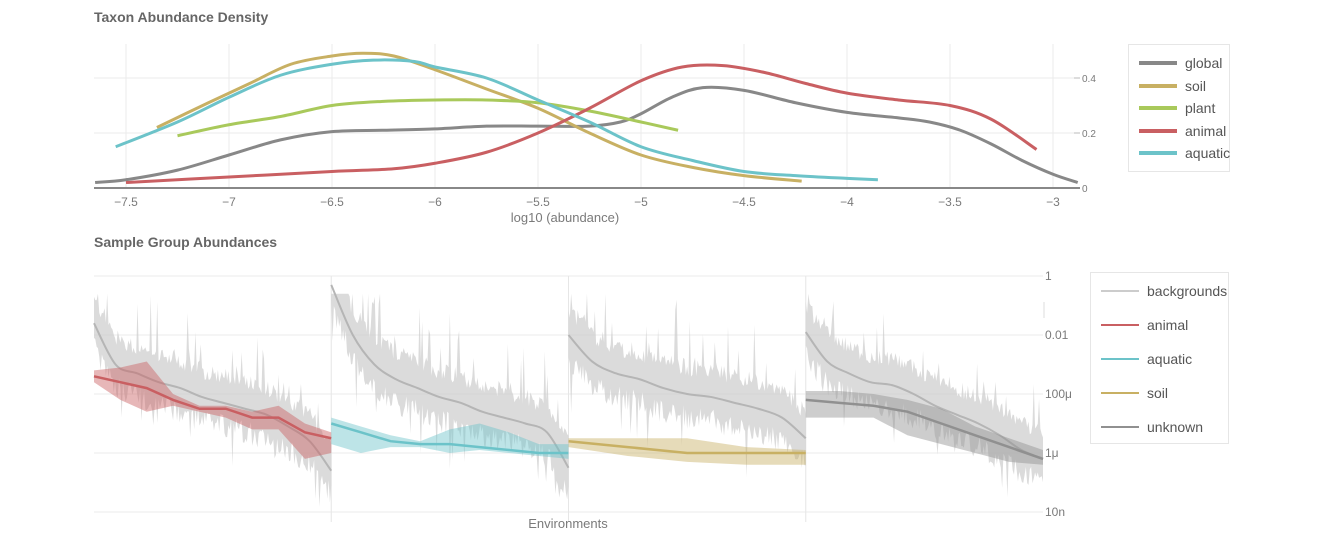  Describe the element at coordinates (847, 202) in the screenshot. I see `x-tick-label: −4` at that location.